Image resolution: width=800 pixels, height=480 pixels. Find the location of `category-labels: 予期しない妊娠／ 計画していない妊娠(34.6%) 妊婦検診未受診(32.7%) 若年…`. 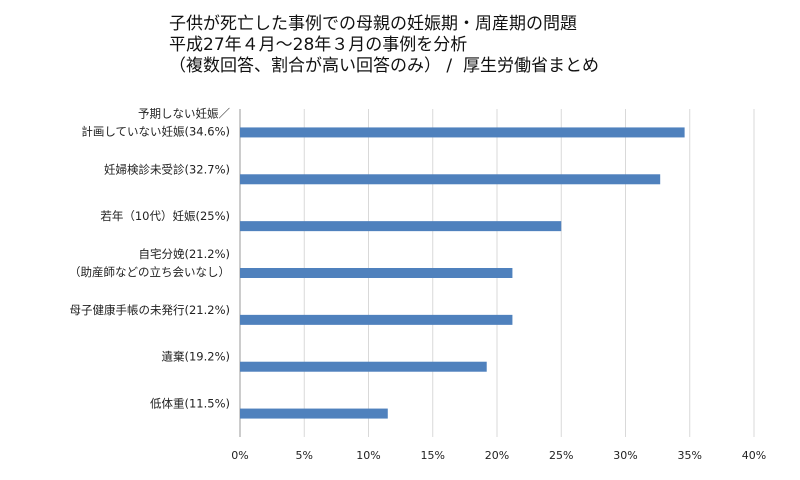

category-labels: 予期しない妊娠／ 計画していない妊娠(34.6%) 妊婦検診未受診(32.7%) 若年… is located at coordinates (149, 258).